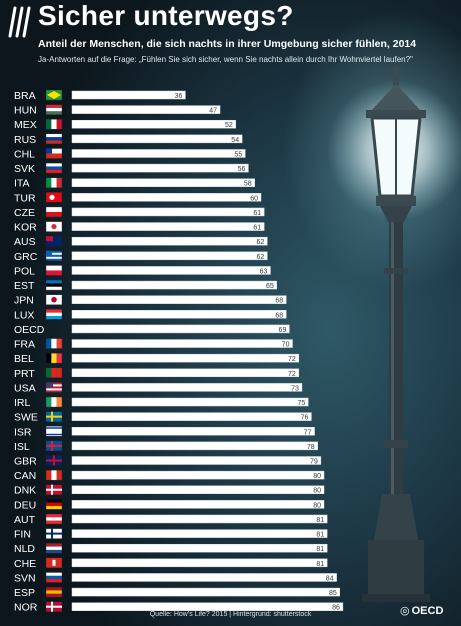  I want to click on tick-label-kor: KOR, so click(25, 228).